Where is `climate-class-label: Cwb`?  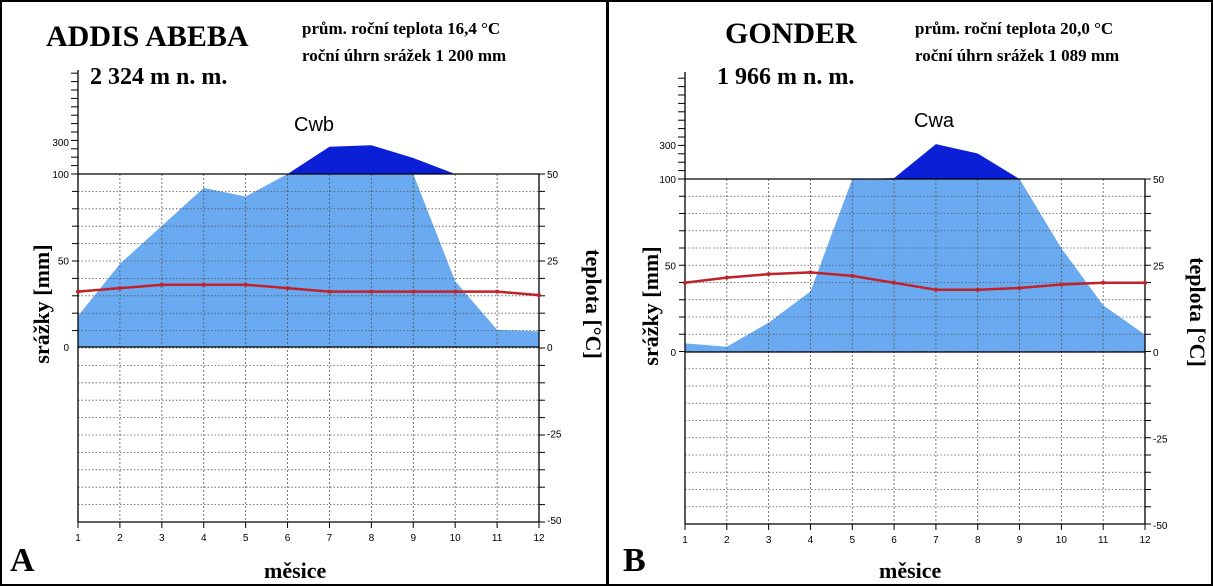 climate-class-label: Cwb is located at coordinates (314, 125).